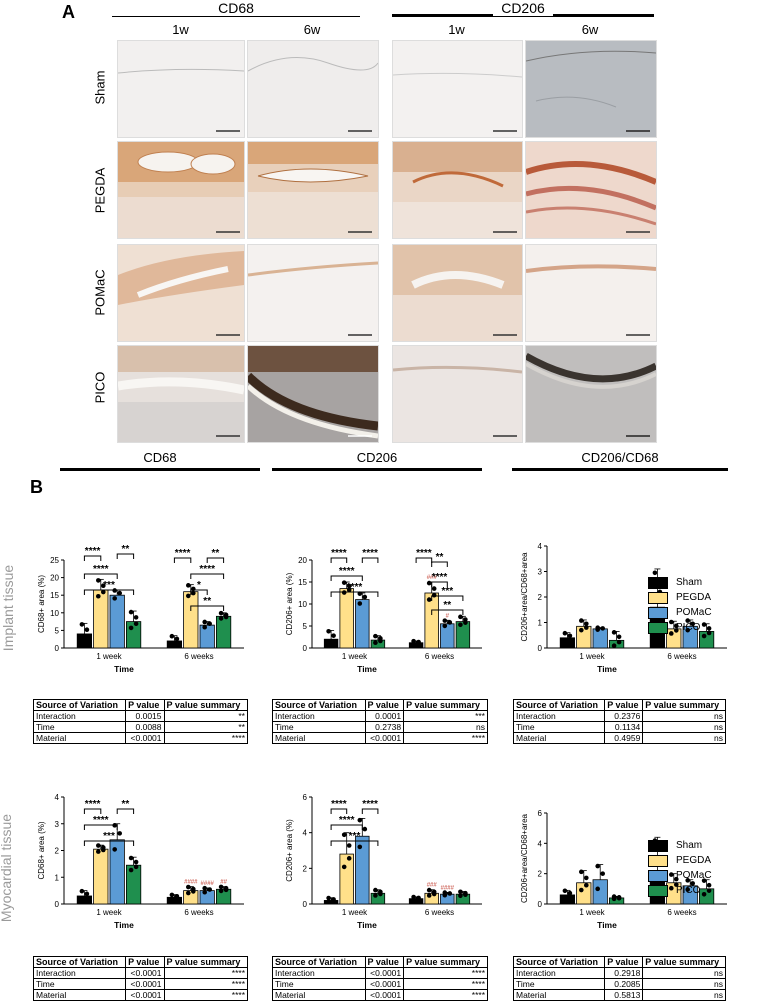  Describe the element at coordinates (457, 190) in the screenshot. I see `micrograph-pegda-cd206-1w` at that location.